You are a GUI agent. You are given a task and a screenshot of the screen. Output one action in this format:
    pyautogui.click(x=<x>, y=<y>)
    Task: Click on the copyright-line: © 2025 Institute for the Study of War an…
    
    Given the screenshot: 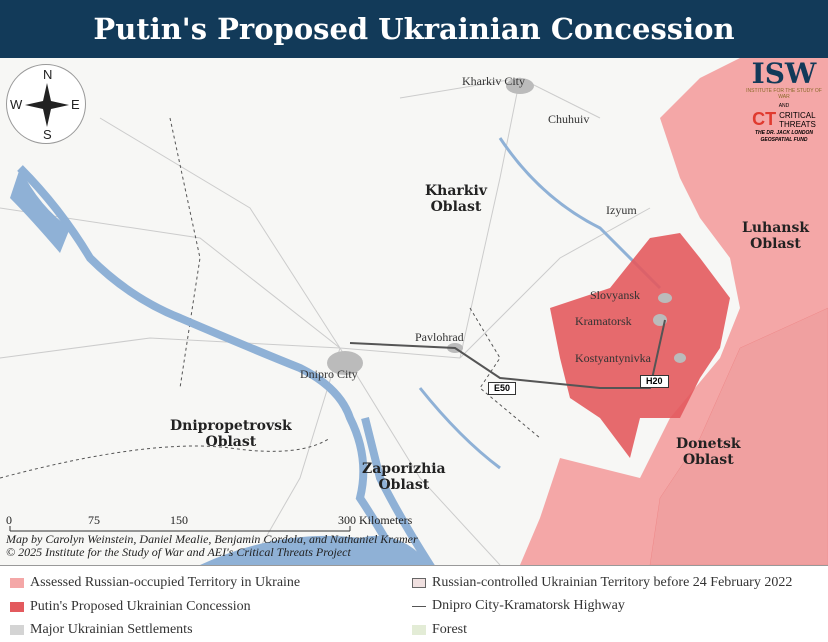 What is the action you would take?
    pyautogui.click(x=178, y=552)
    